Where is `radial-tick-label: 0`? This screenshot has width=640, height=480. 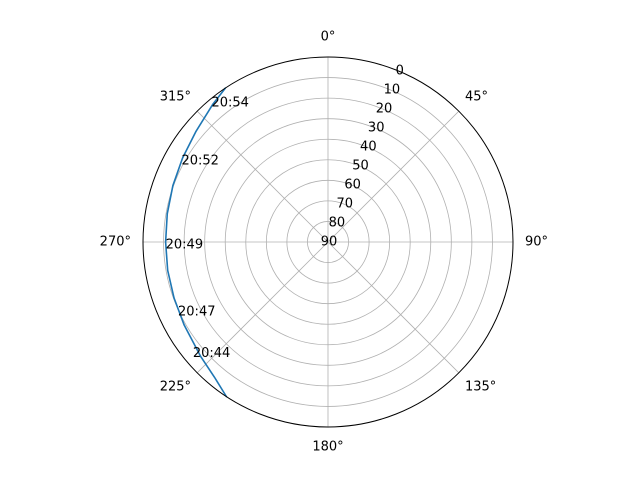 radial-tick-label: 0 is located at coordinates (400, 71).